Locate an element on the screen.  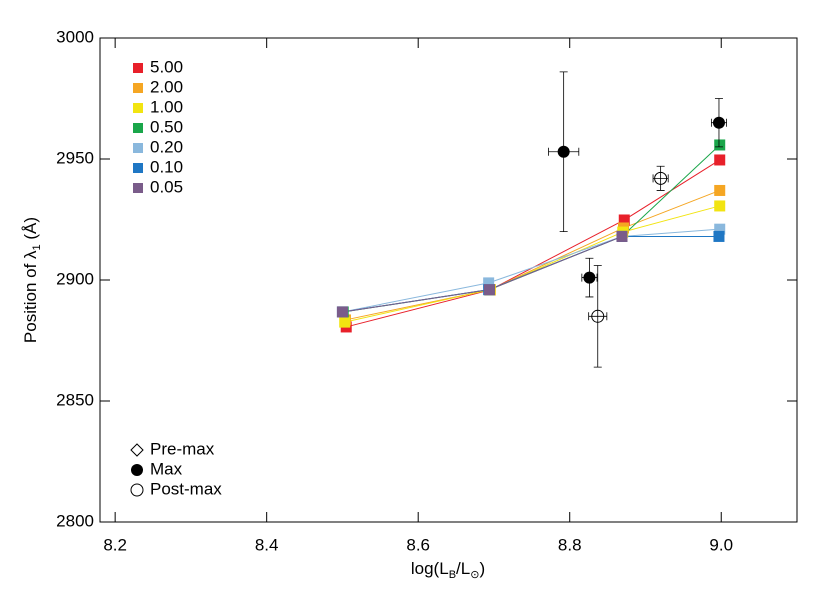
x-tick-label: 8.6 is located at coordinates (418, 544).